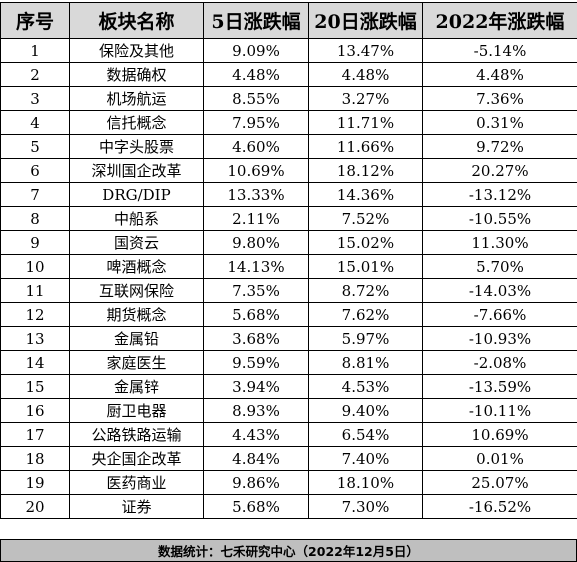 Image resolution: width=577 pixels, height=562 pixels. What do you see at coordinates (365, 410) in the screenshot?
I see `cell-20day-change: 9.40%` at bounding box center [365, 410].